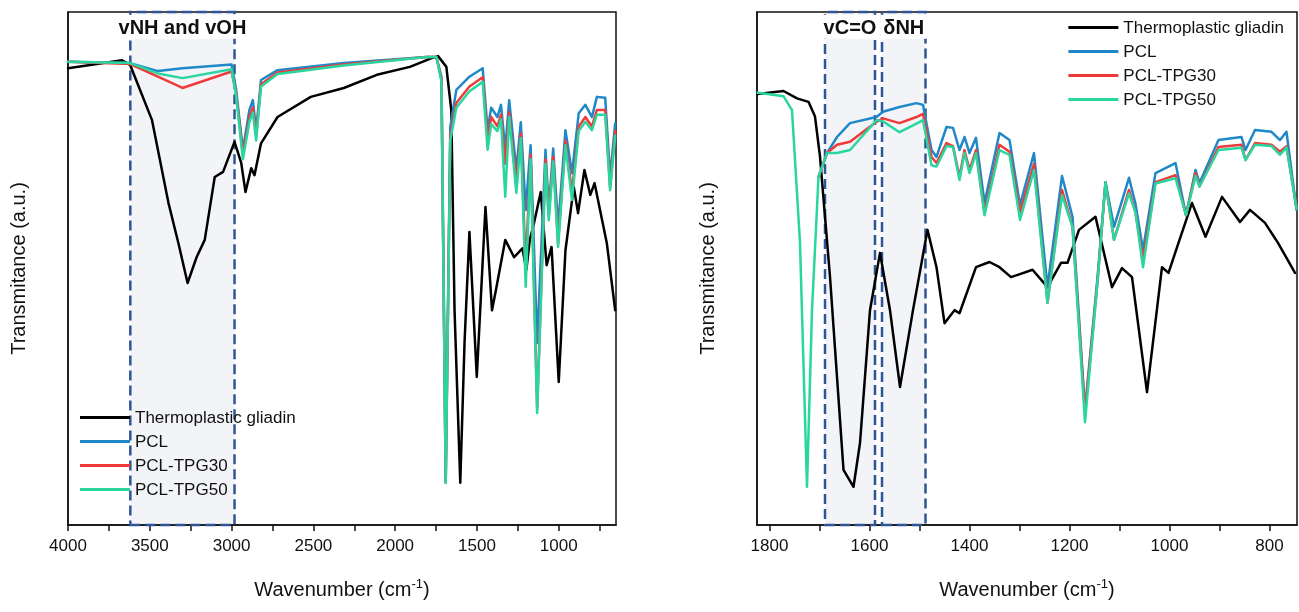 The width and height of the screenshot is (1299, 612). What do you see at coordinates (1269, 545) in the screenshot?
I see `x-tick-label: 800` at bounding box center [1269, 545].